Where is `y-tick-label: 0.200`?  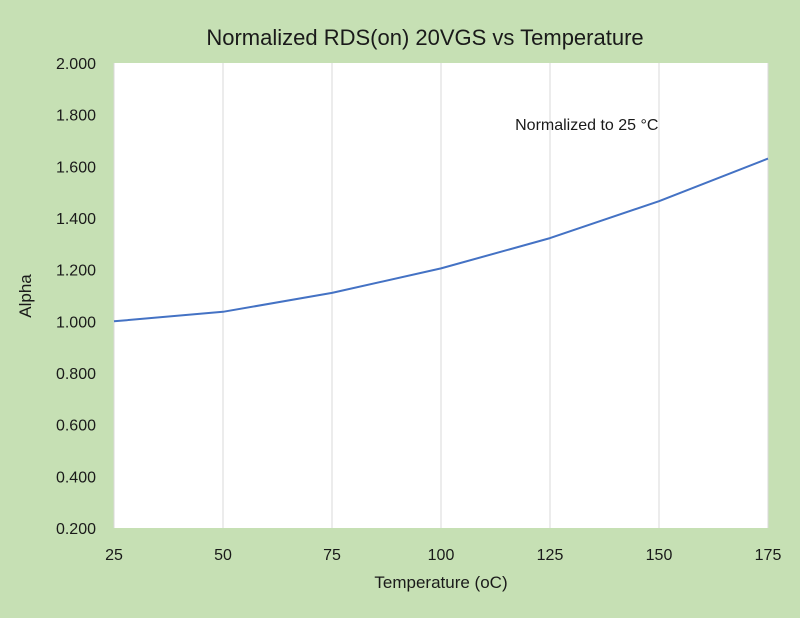
y-tick-label: 0.200 is located at coordinates (76, 529).